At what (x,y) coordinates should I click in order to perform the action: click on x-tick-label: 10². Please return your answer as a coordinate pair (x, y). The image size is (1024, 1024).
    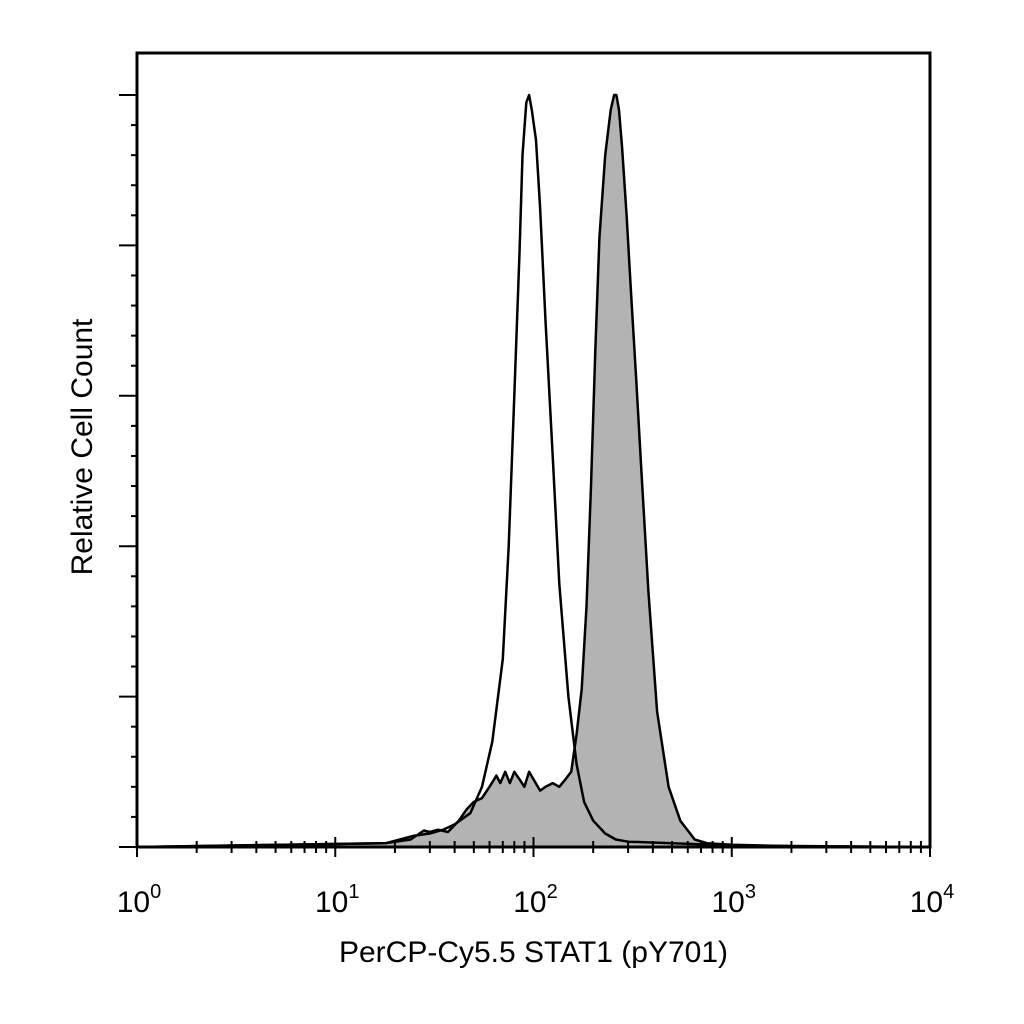
    Looking at the image, I should click on (535, 900).